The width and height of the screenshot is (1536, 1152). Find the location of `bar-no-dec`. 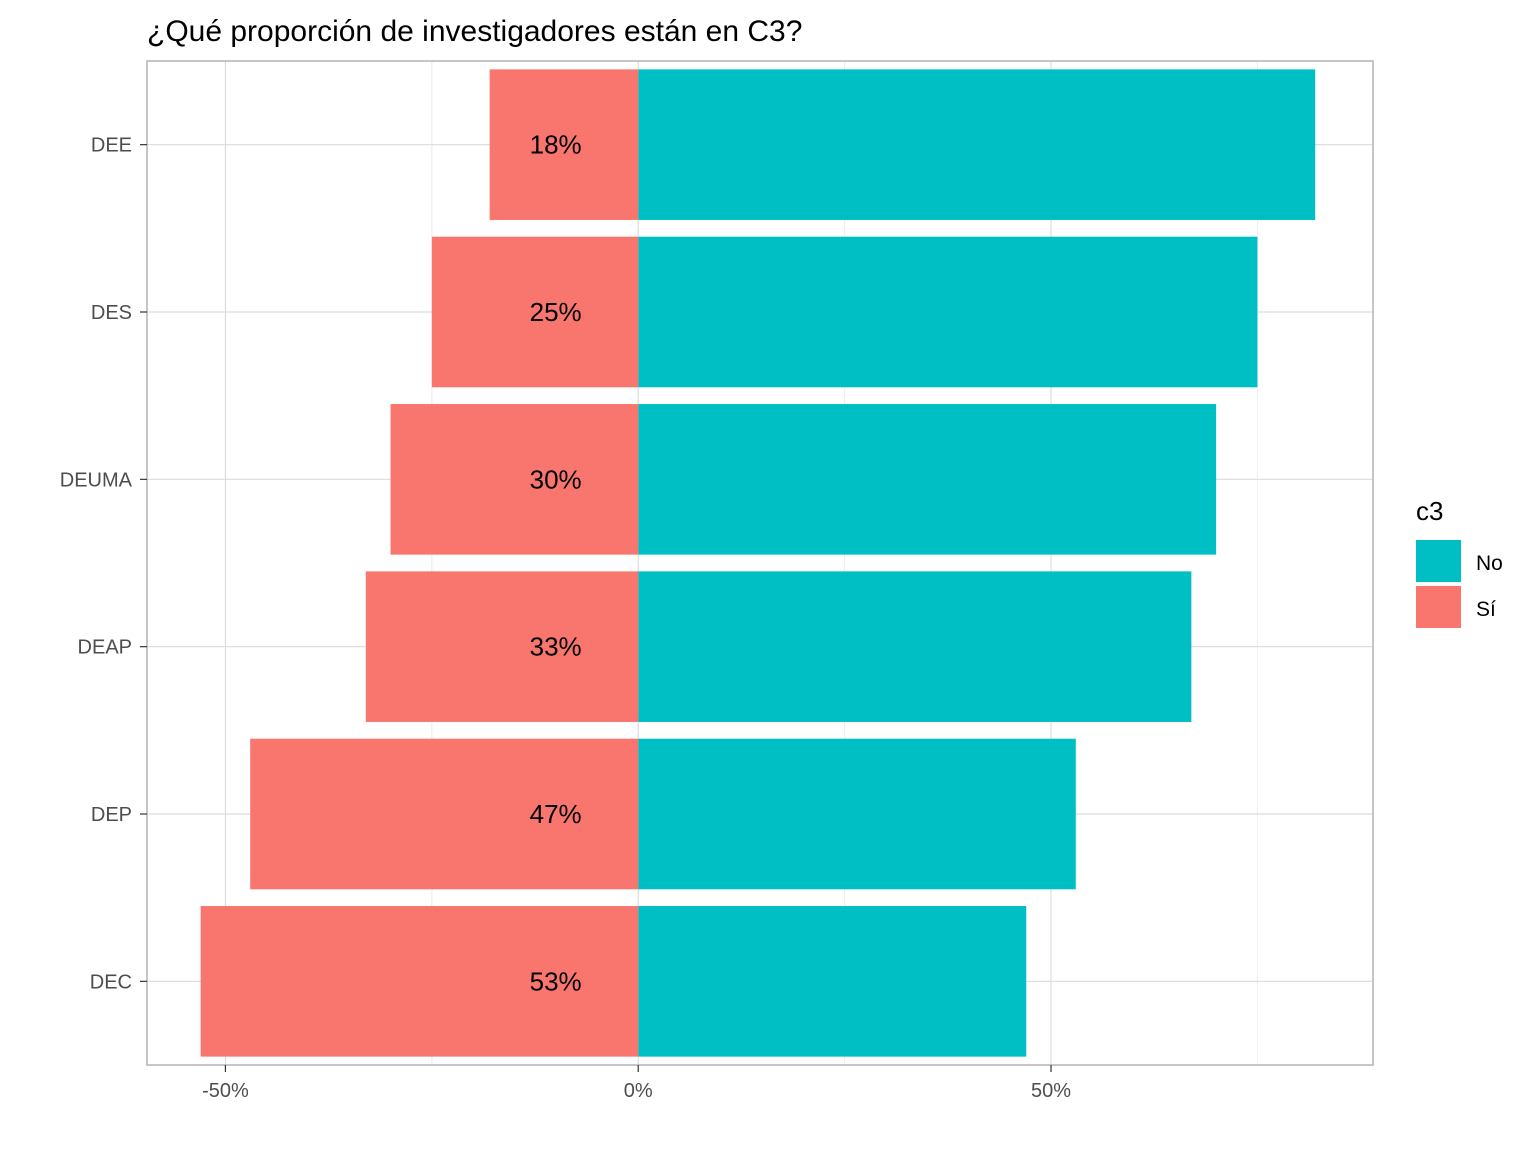

bar-no-dec is located at coordinates (832, 981).